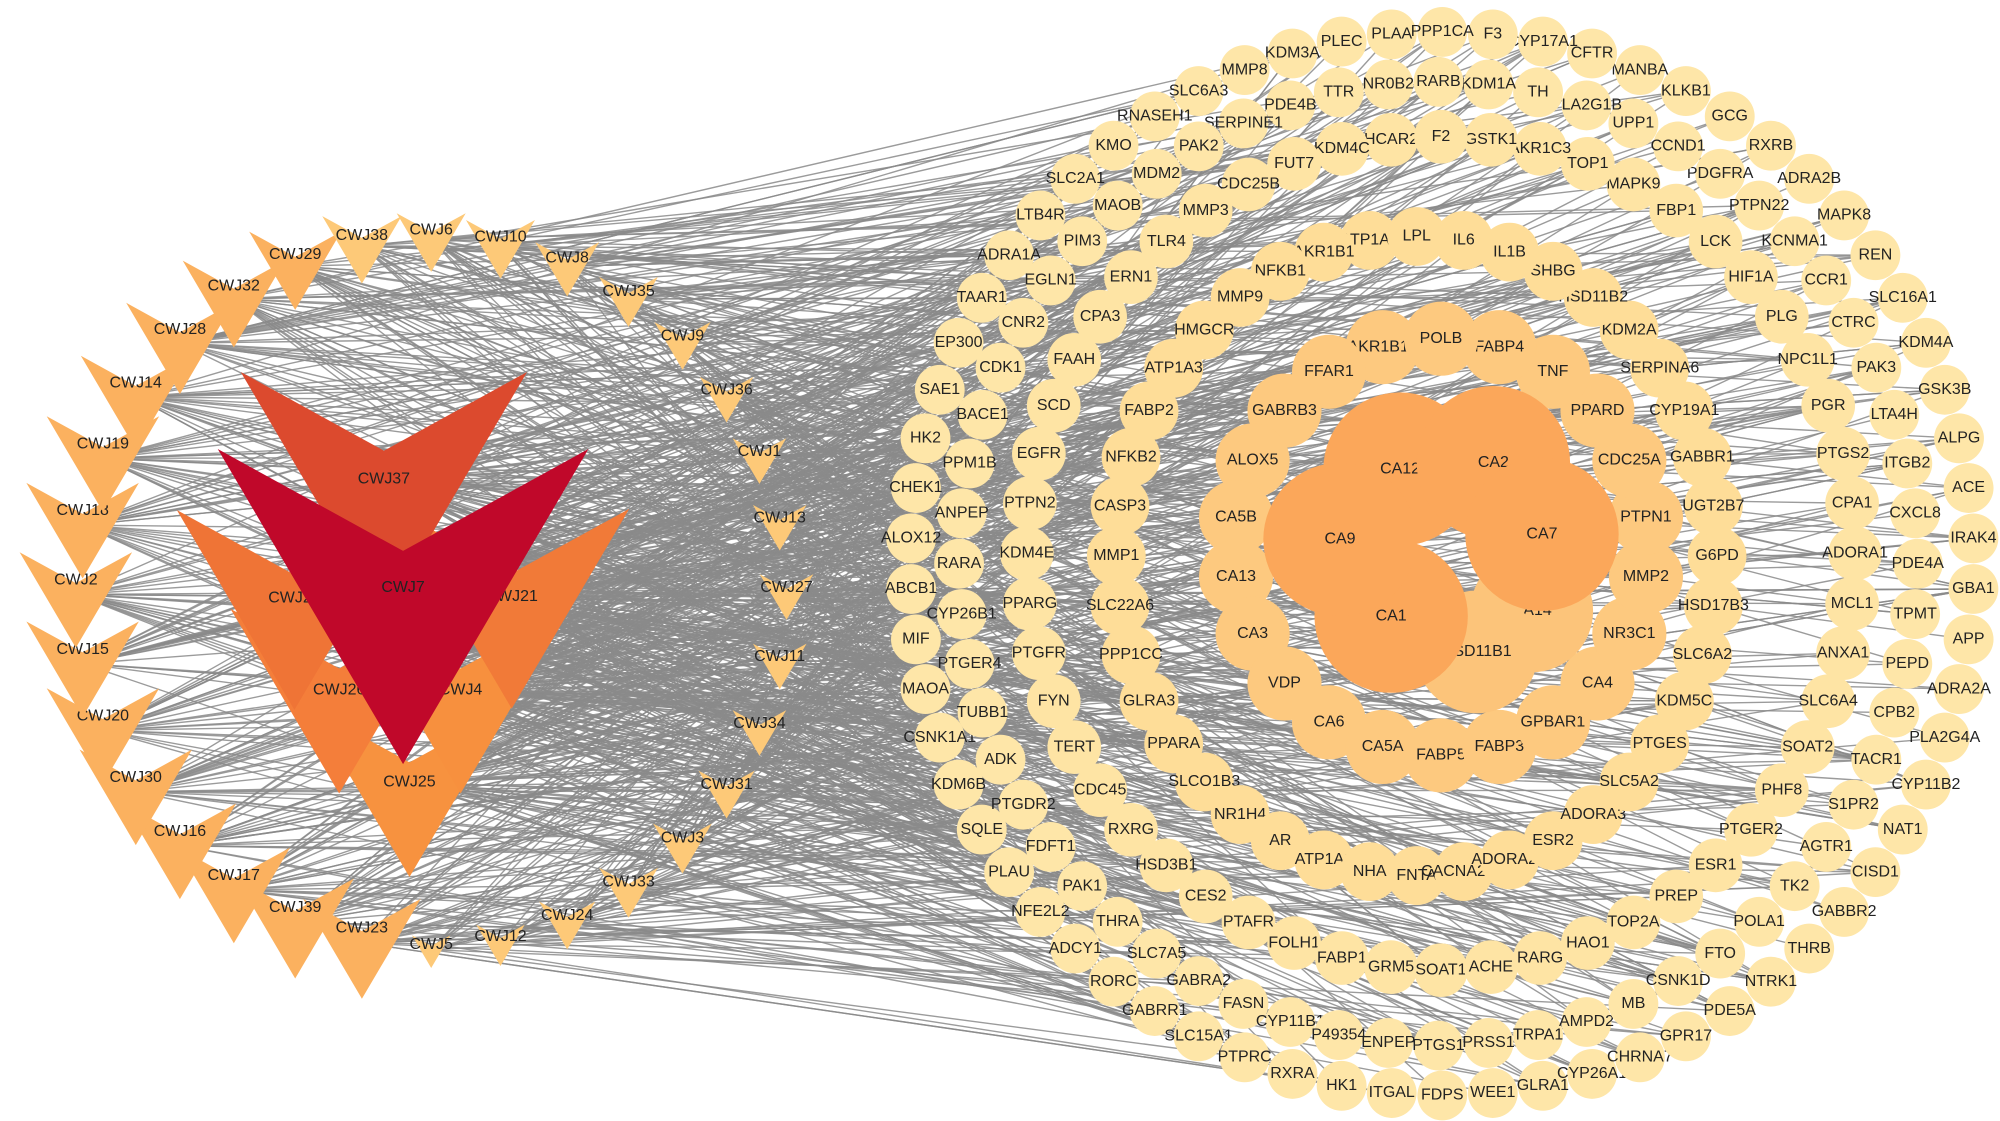 This screenshot has height=1121, width=2000. Describe the element at coordinates (136, 382) in the screenshot. I see `compound-label: CWJ14` at that location.